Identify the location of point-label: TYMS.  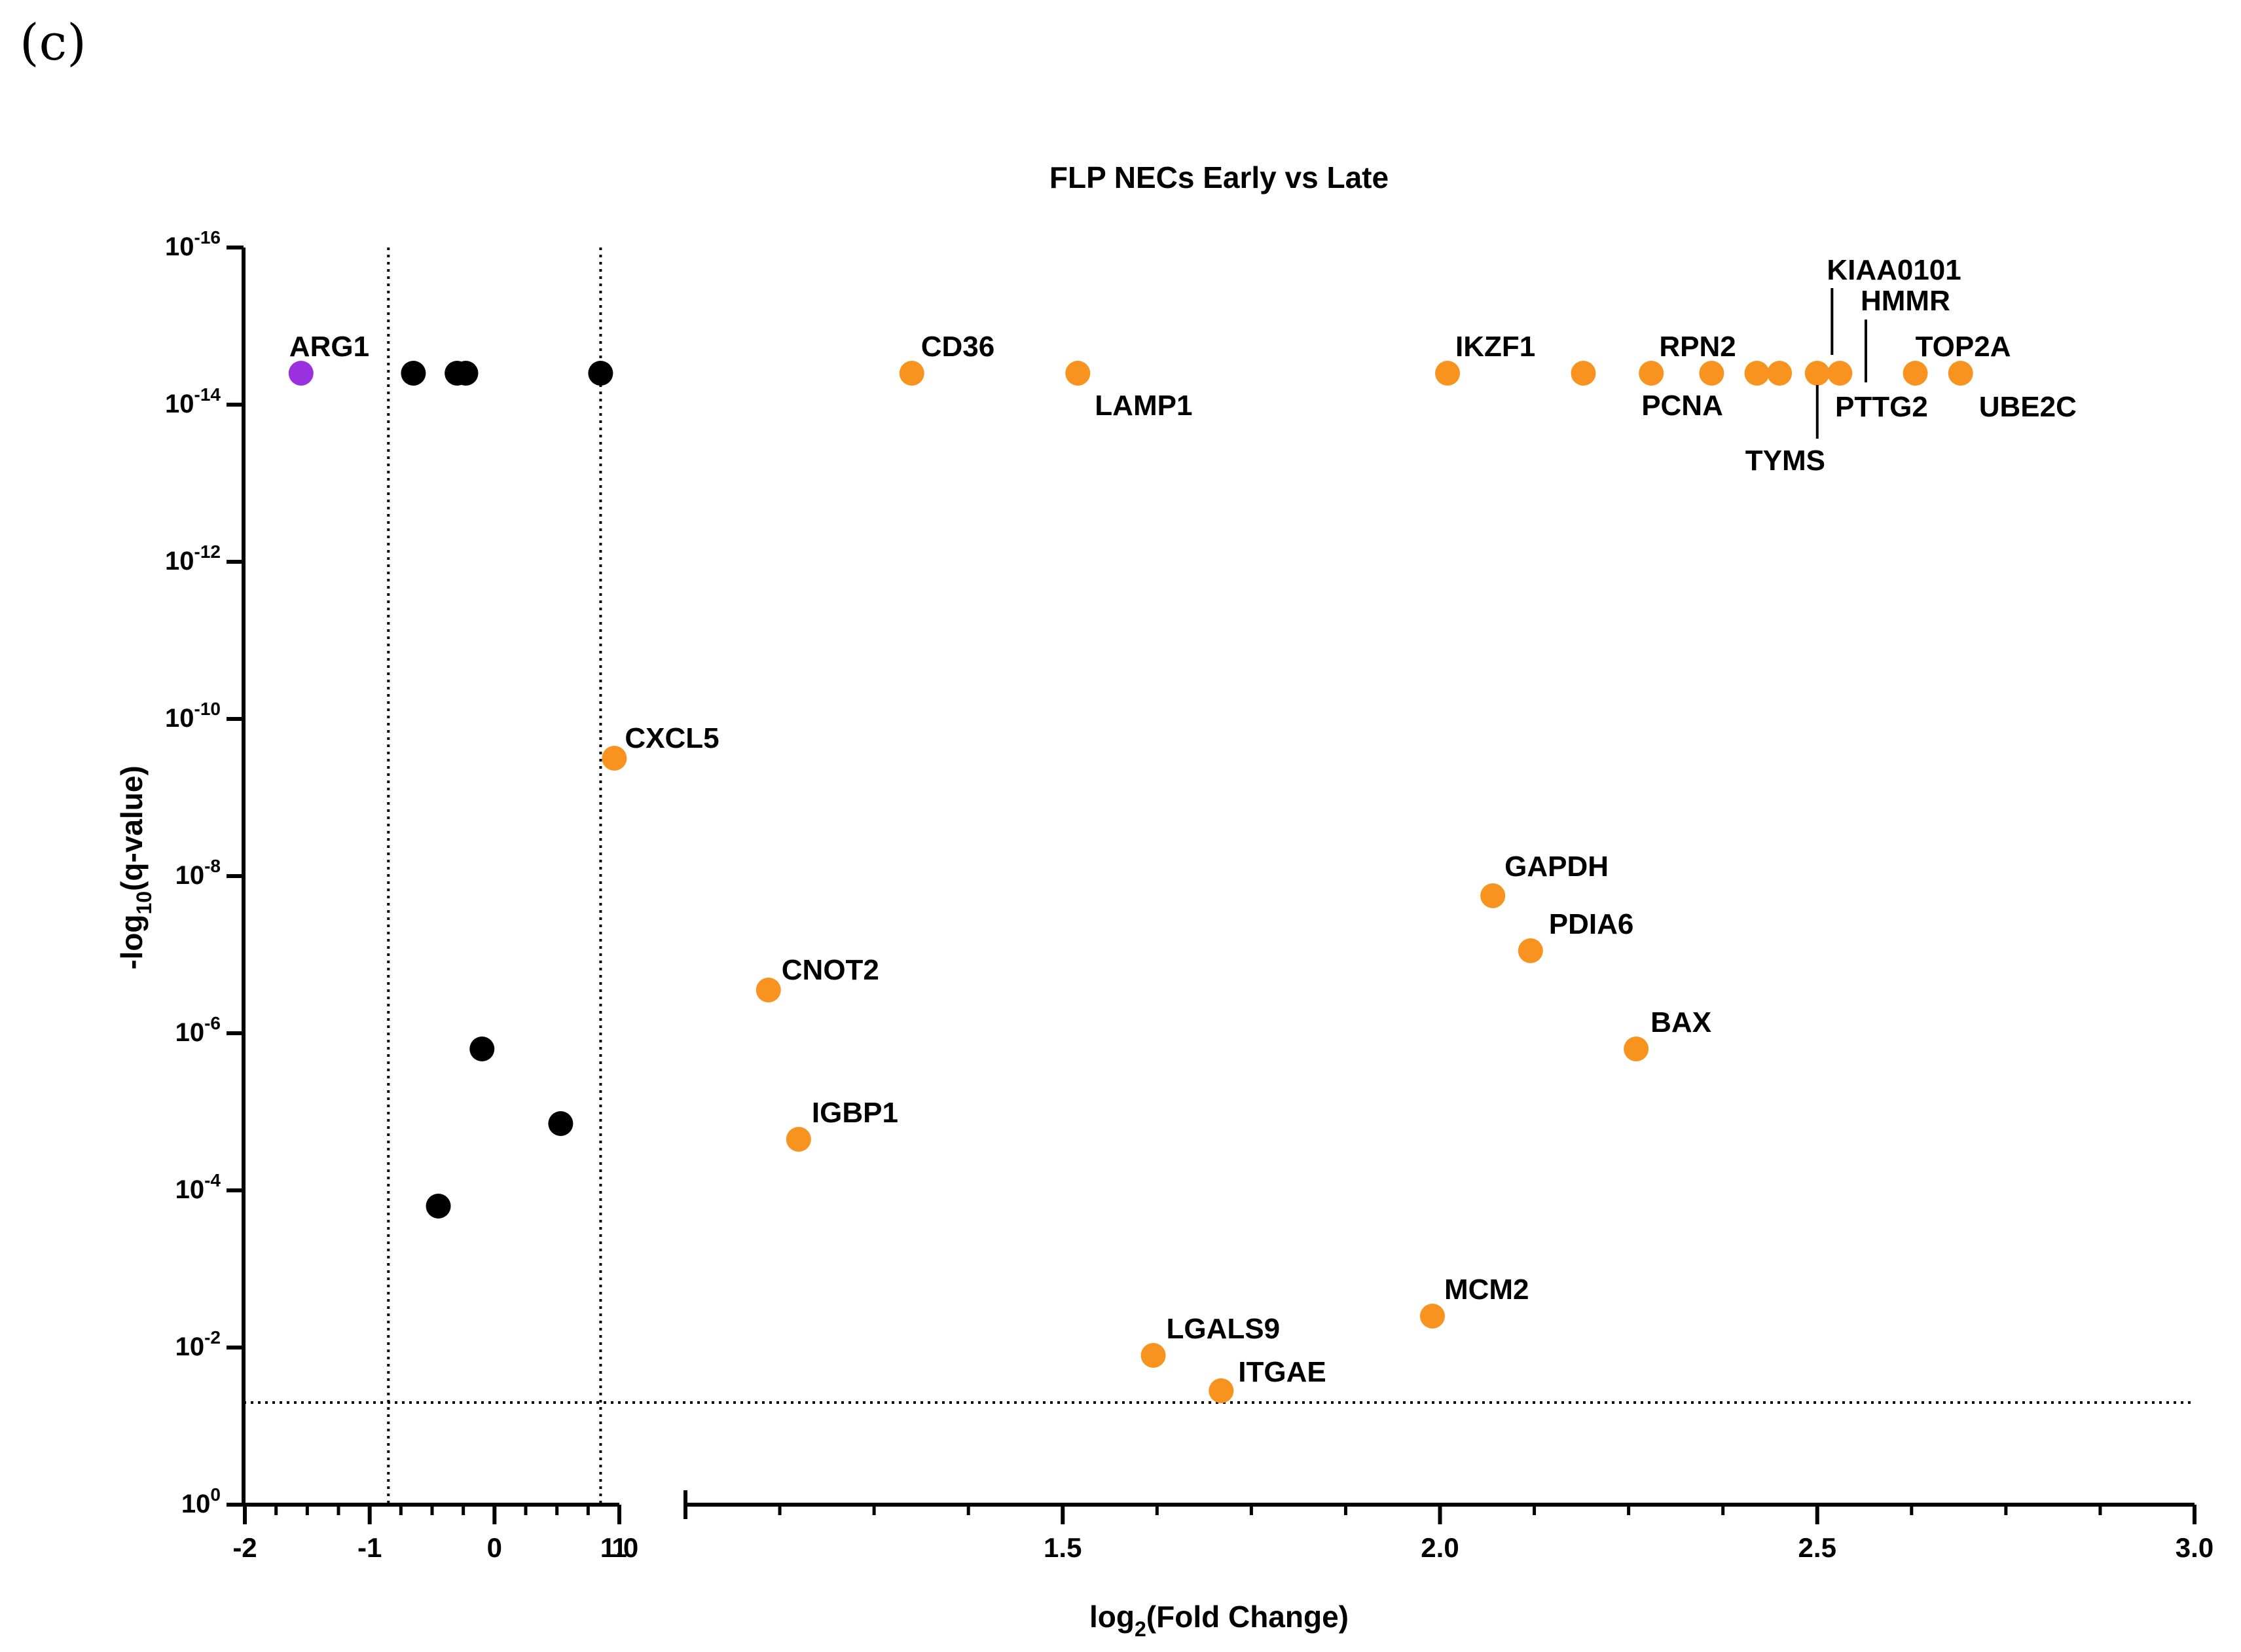
(1785, 461).